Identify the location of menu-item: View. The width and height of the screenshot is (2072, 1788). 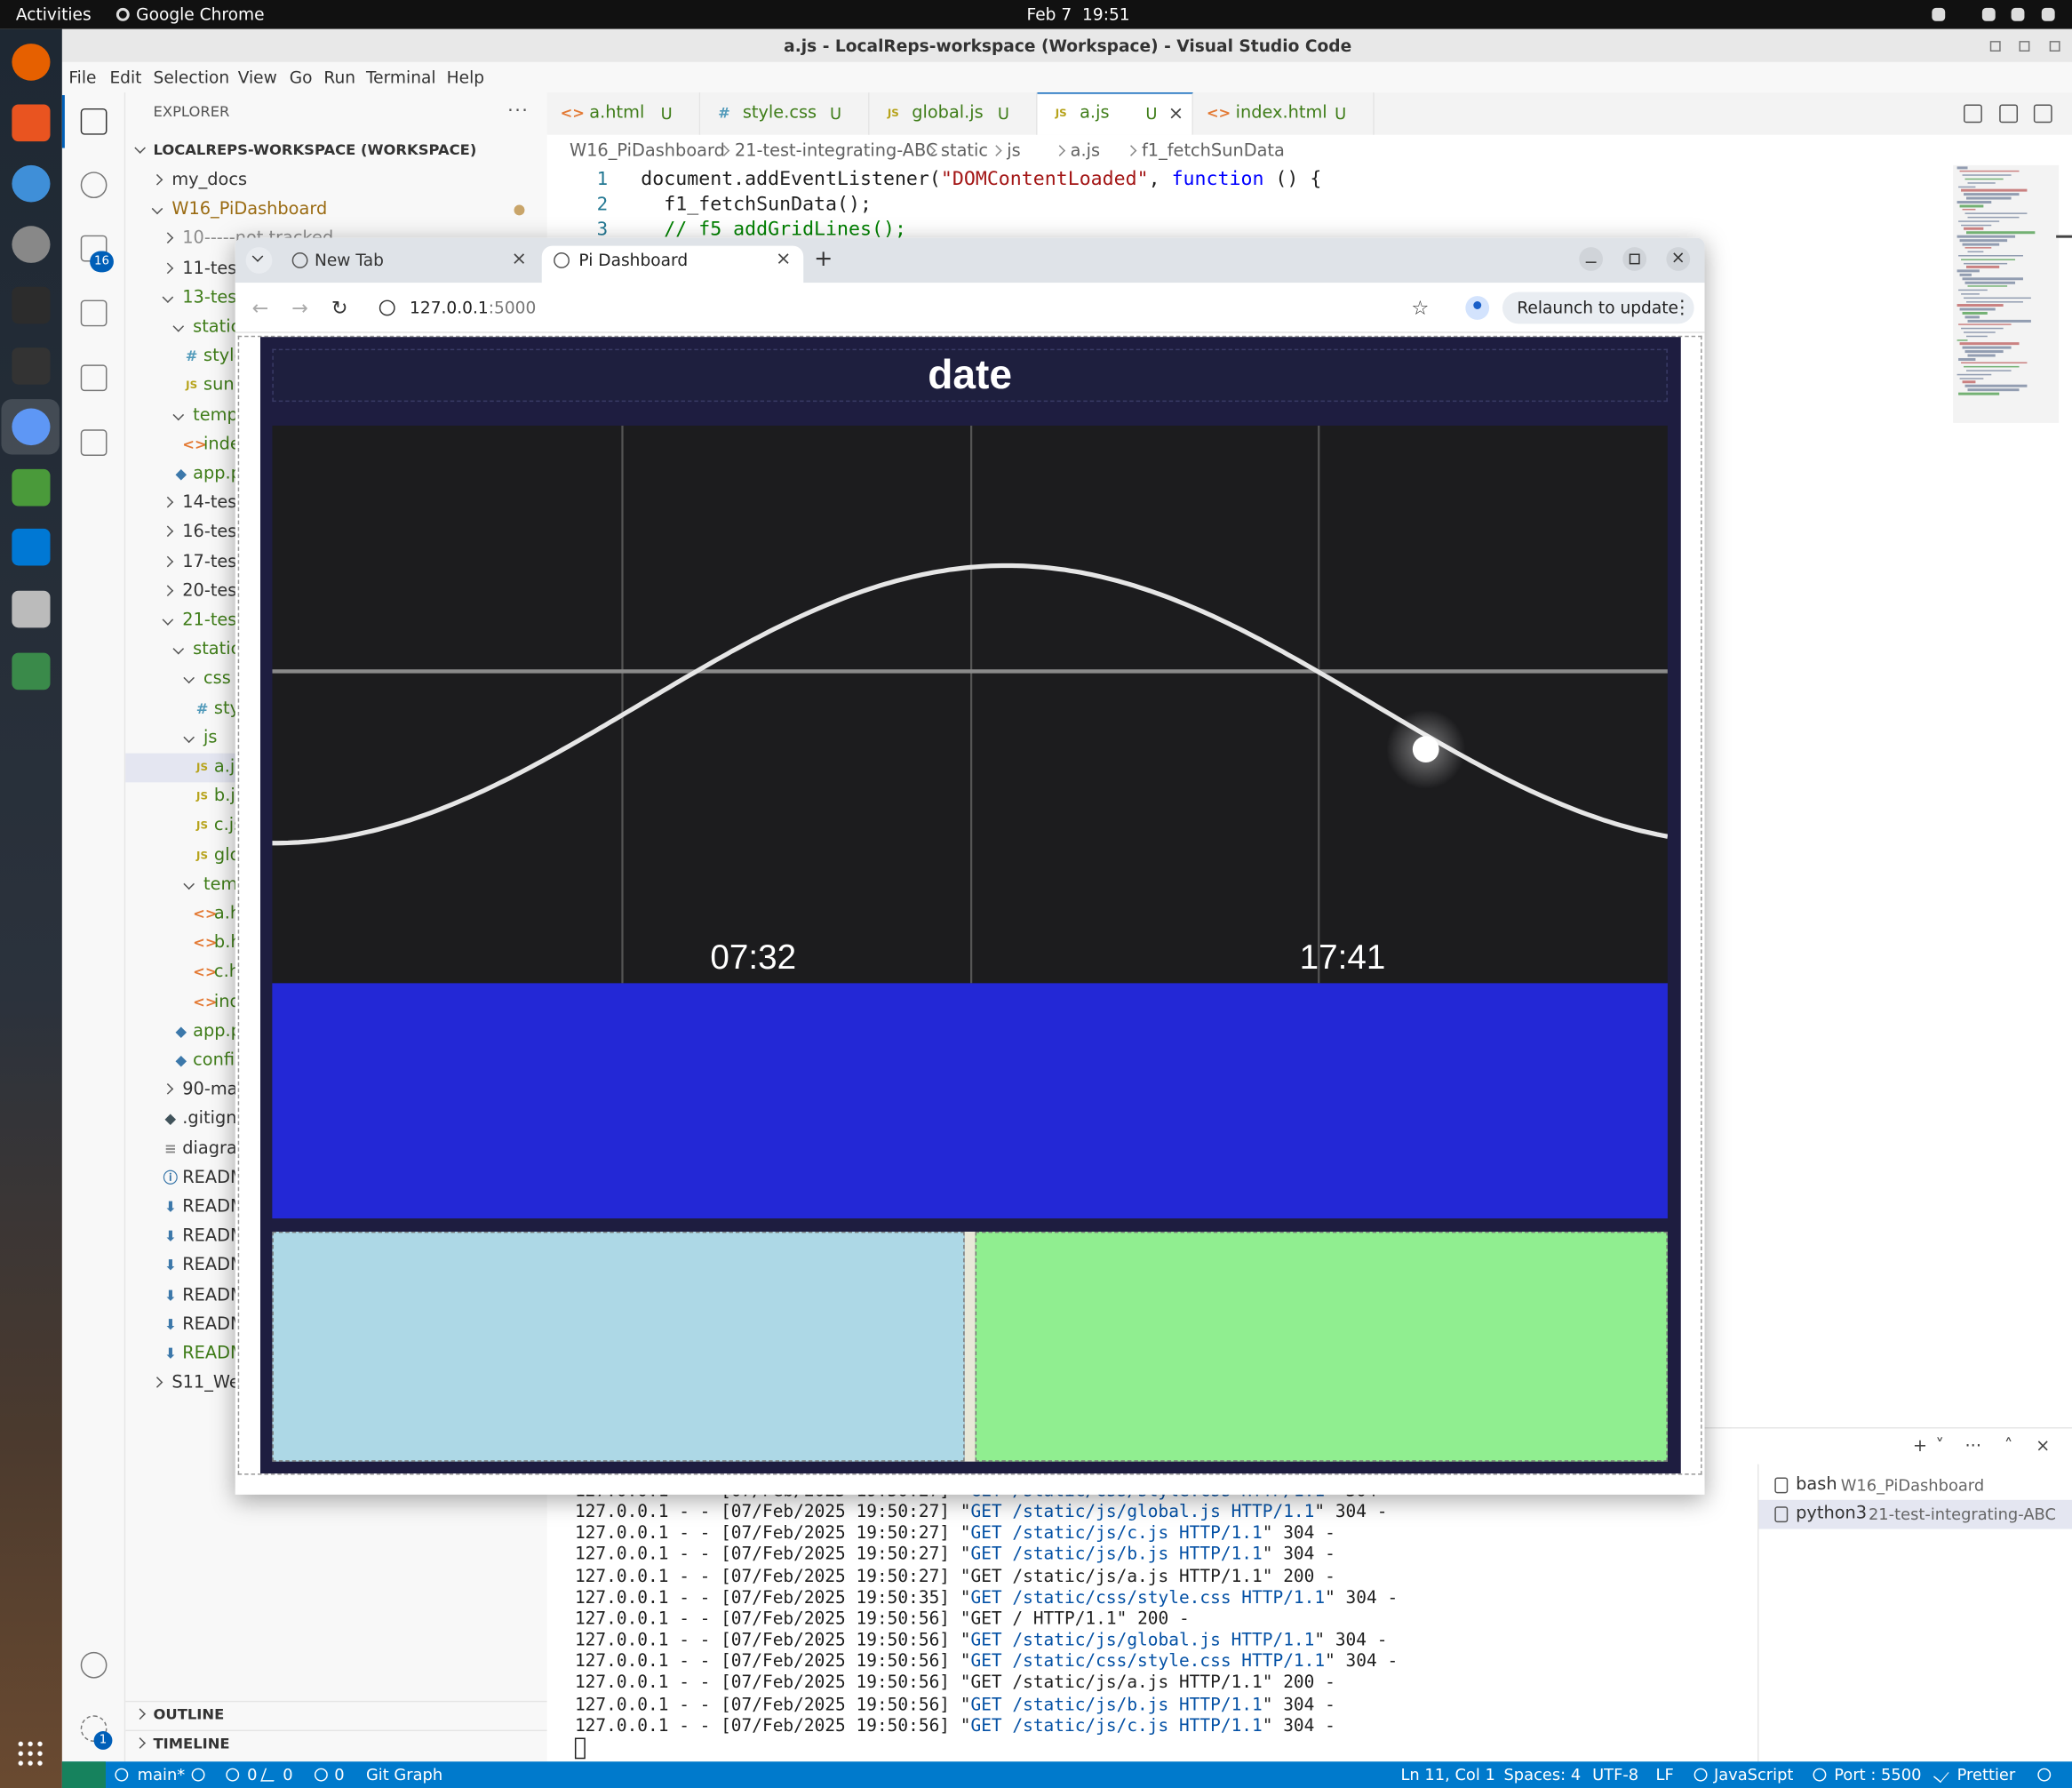
(257, 77).